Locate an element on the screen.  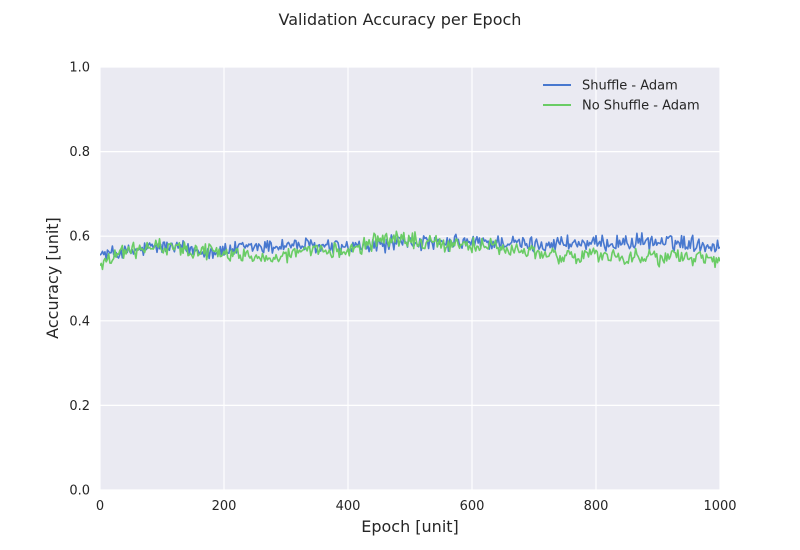
x-tick-label: 1000 is located at coordinates (719, 506).